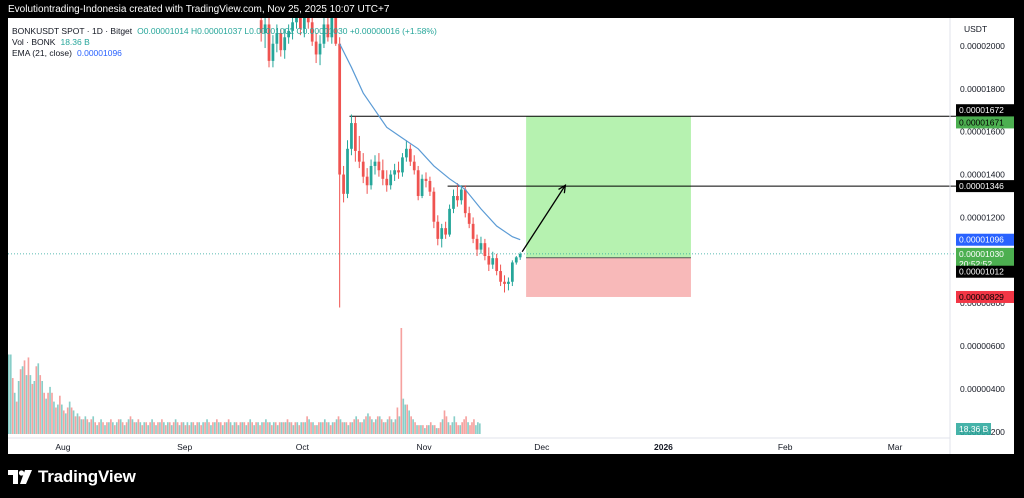 This screenshot has height=498, width=1024. I want to click on target-zone, so click(608, 187).